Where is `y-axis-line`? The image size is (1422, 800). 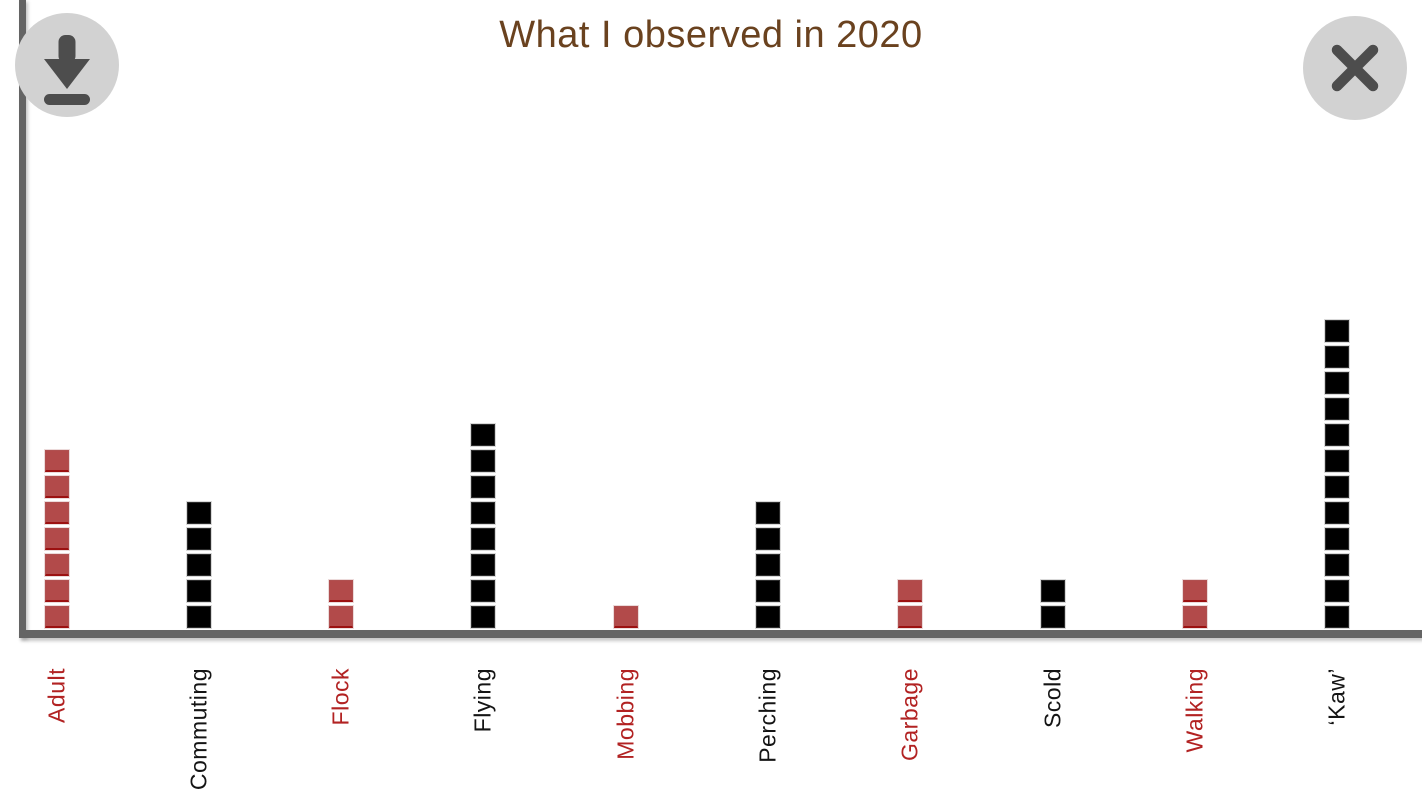 y-axis-line is located at coordinates (22, 319).